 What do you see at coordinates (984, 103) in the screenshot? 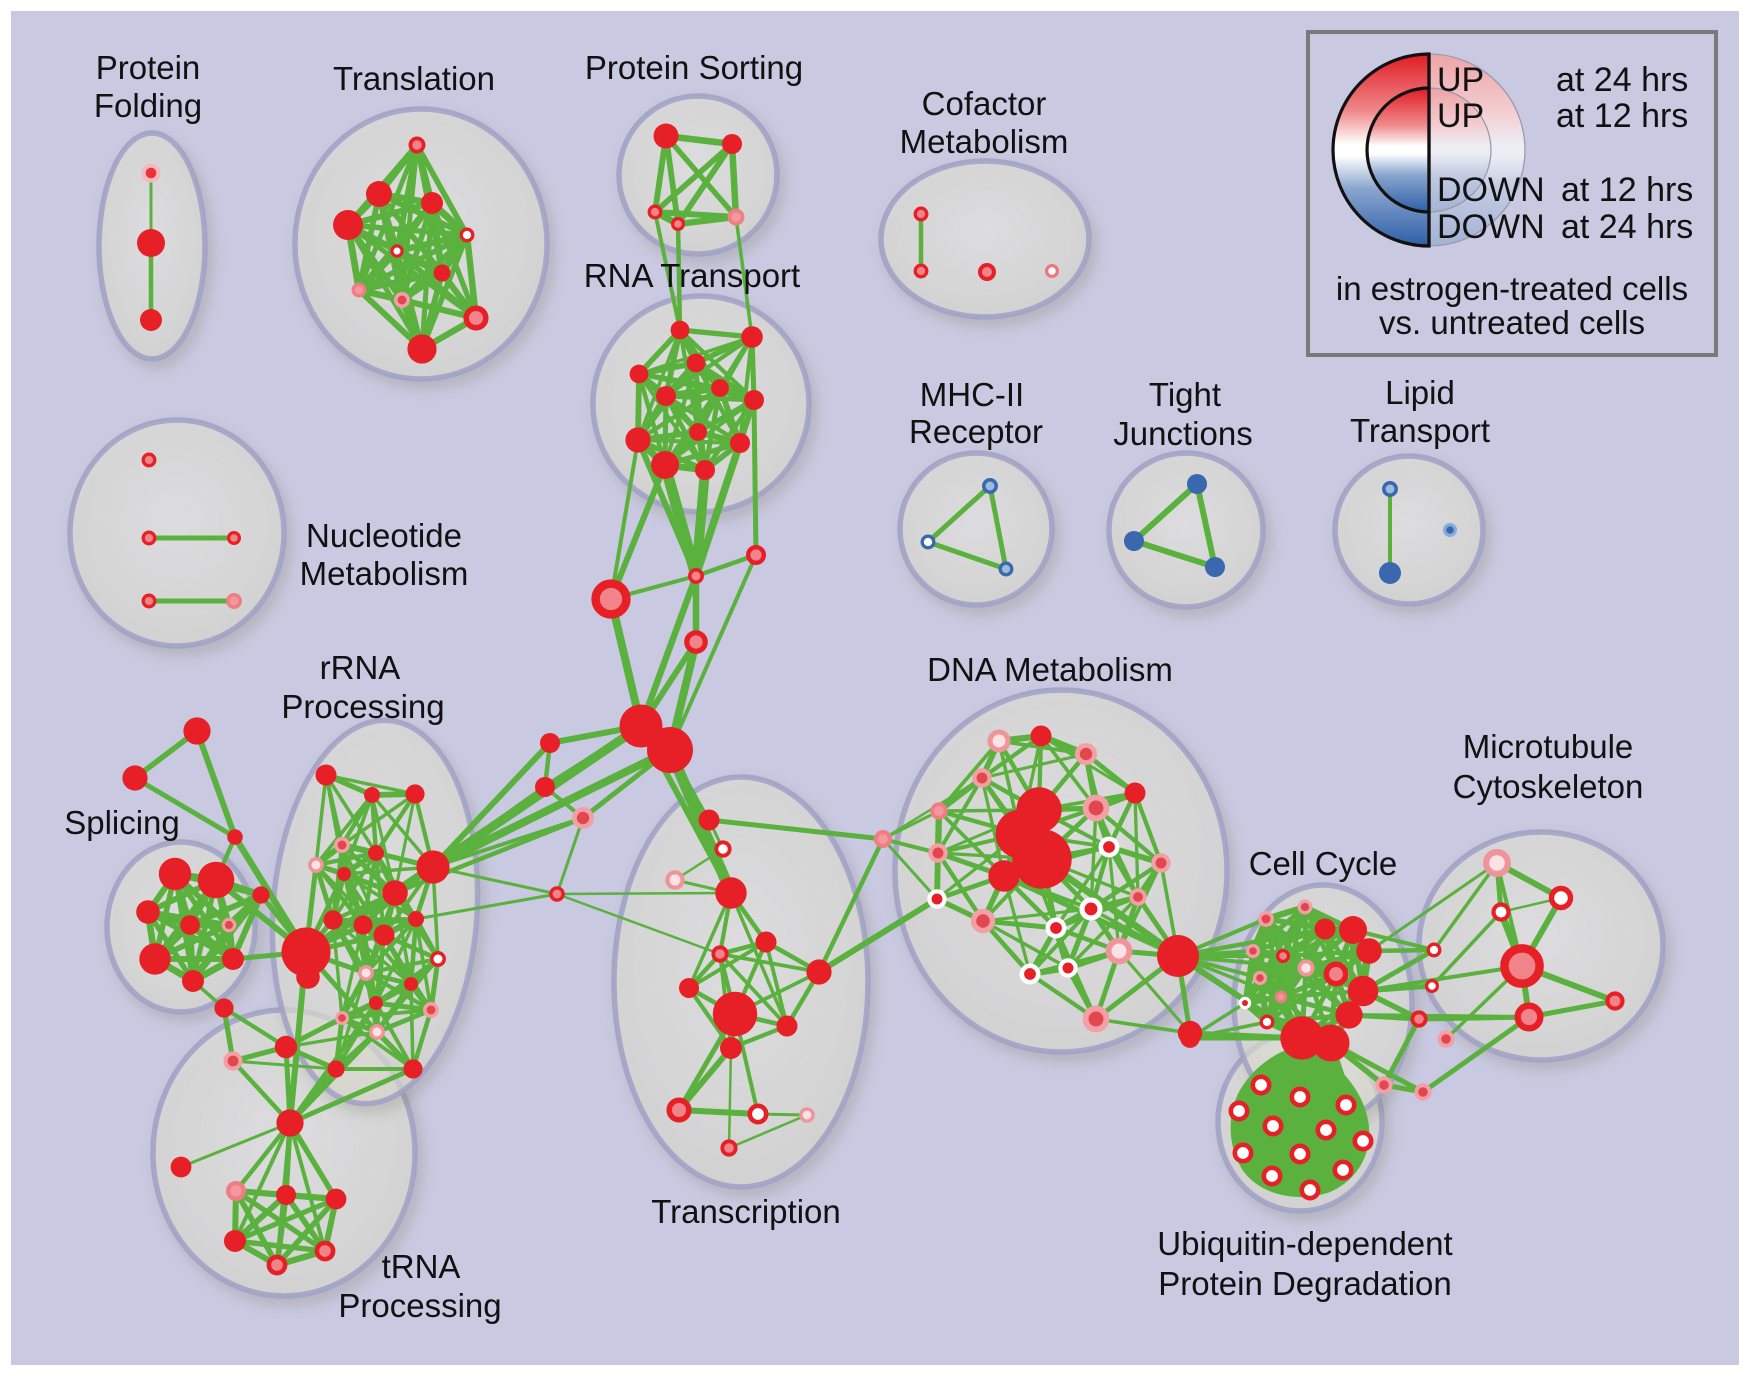
I see `svg-text: Cofactor` at bounding box center [984, 103].